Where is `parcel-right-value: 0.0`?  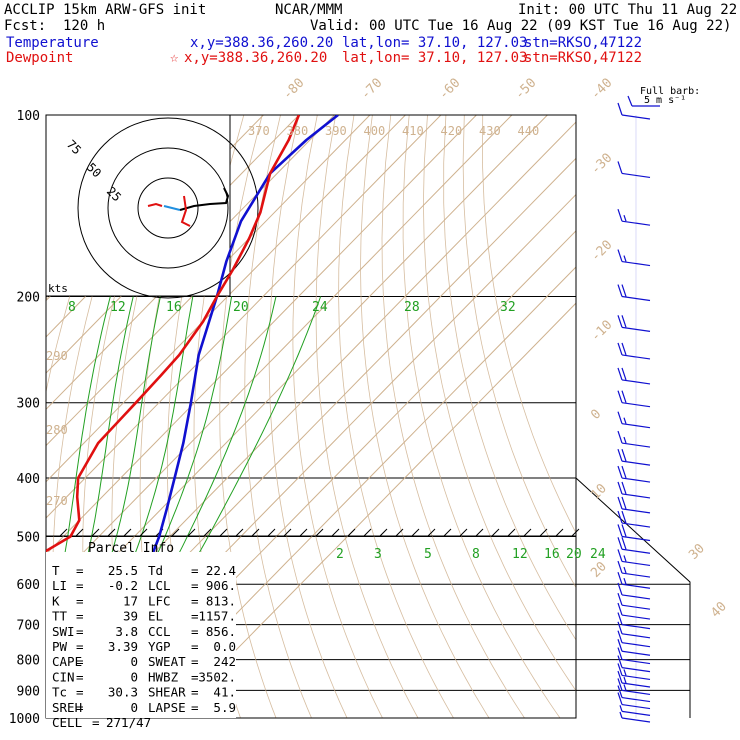 parcel-right-value: 0.0 is located at coordinates (224, 646).